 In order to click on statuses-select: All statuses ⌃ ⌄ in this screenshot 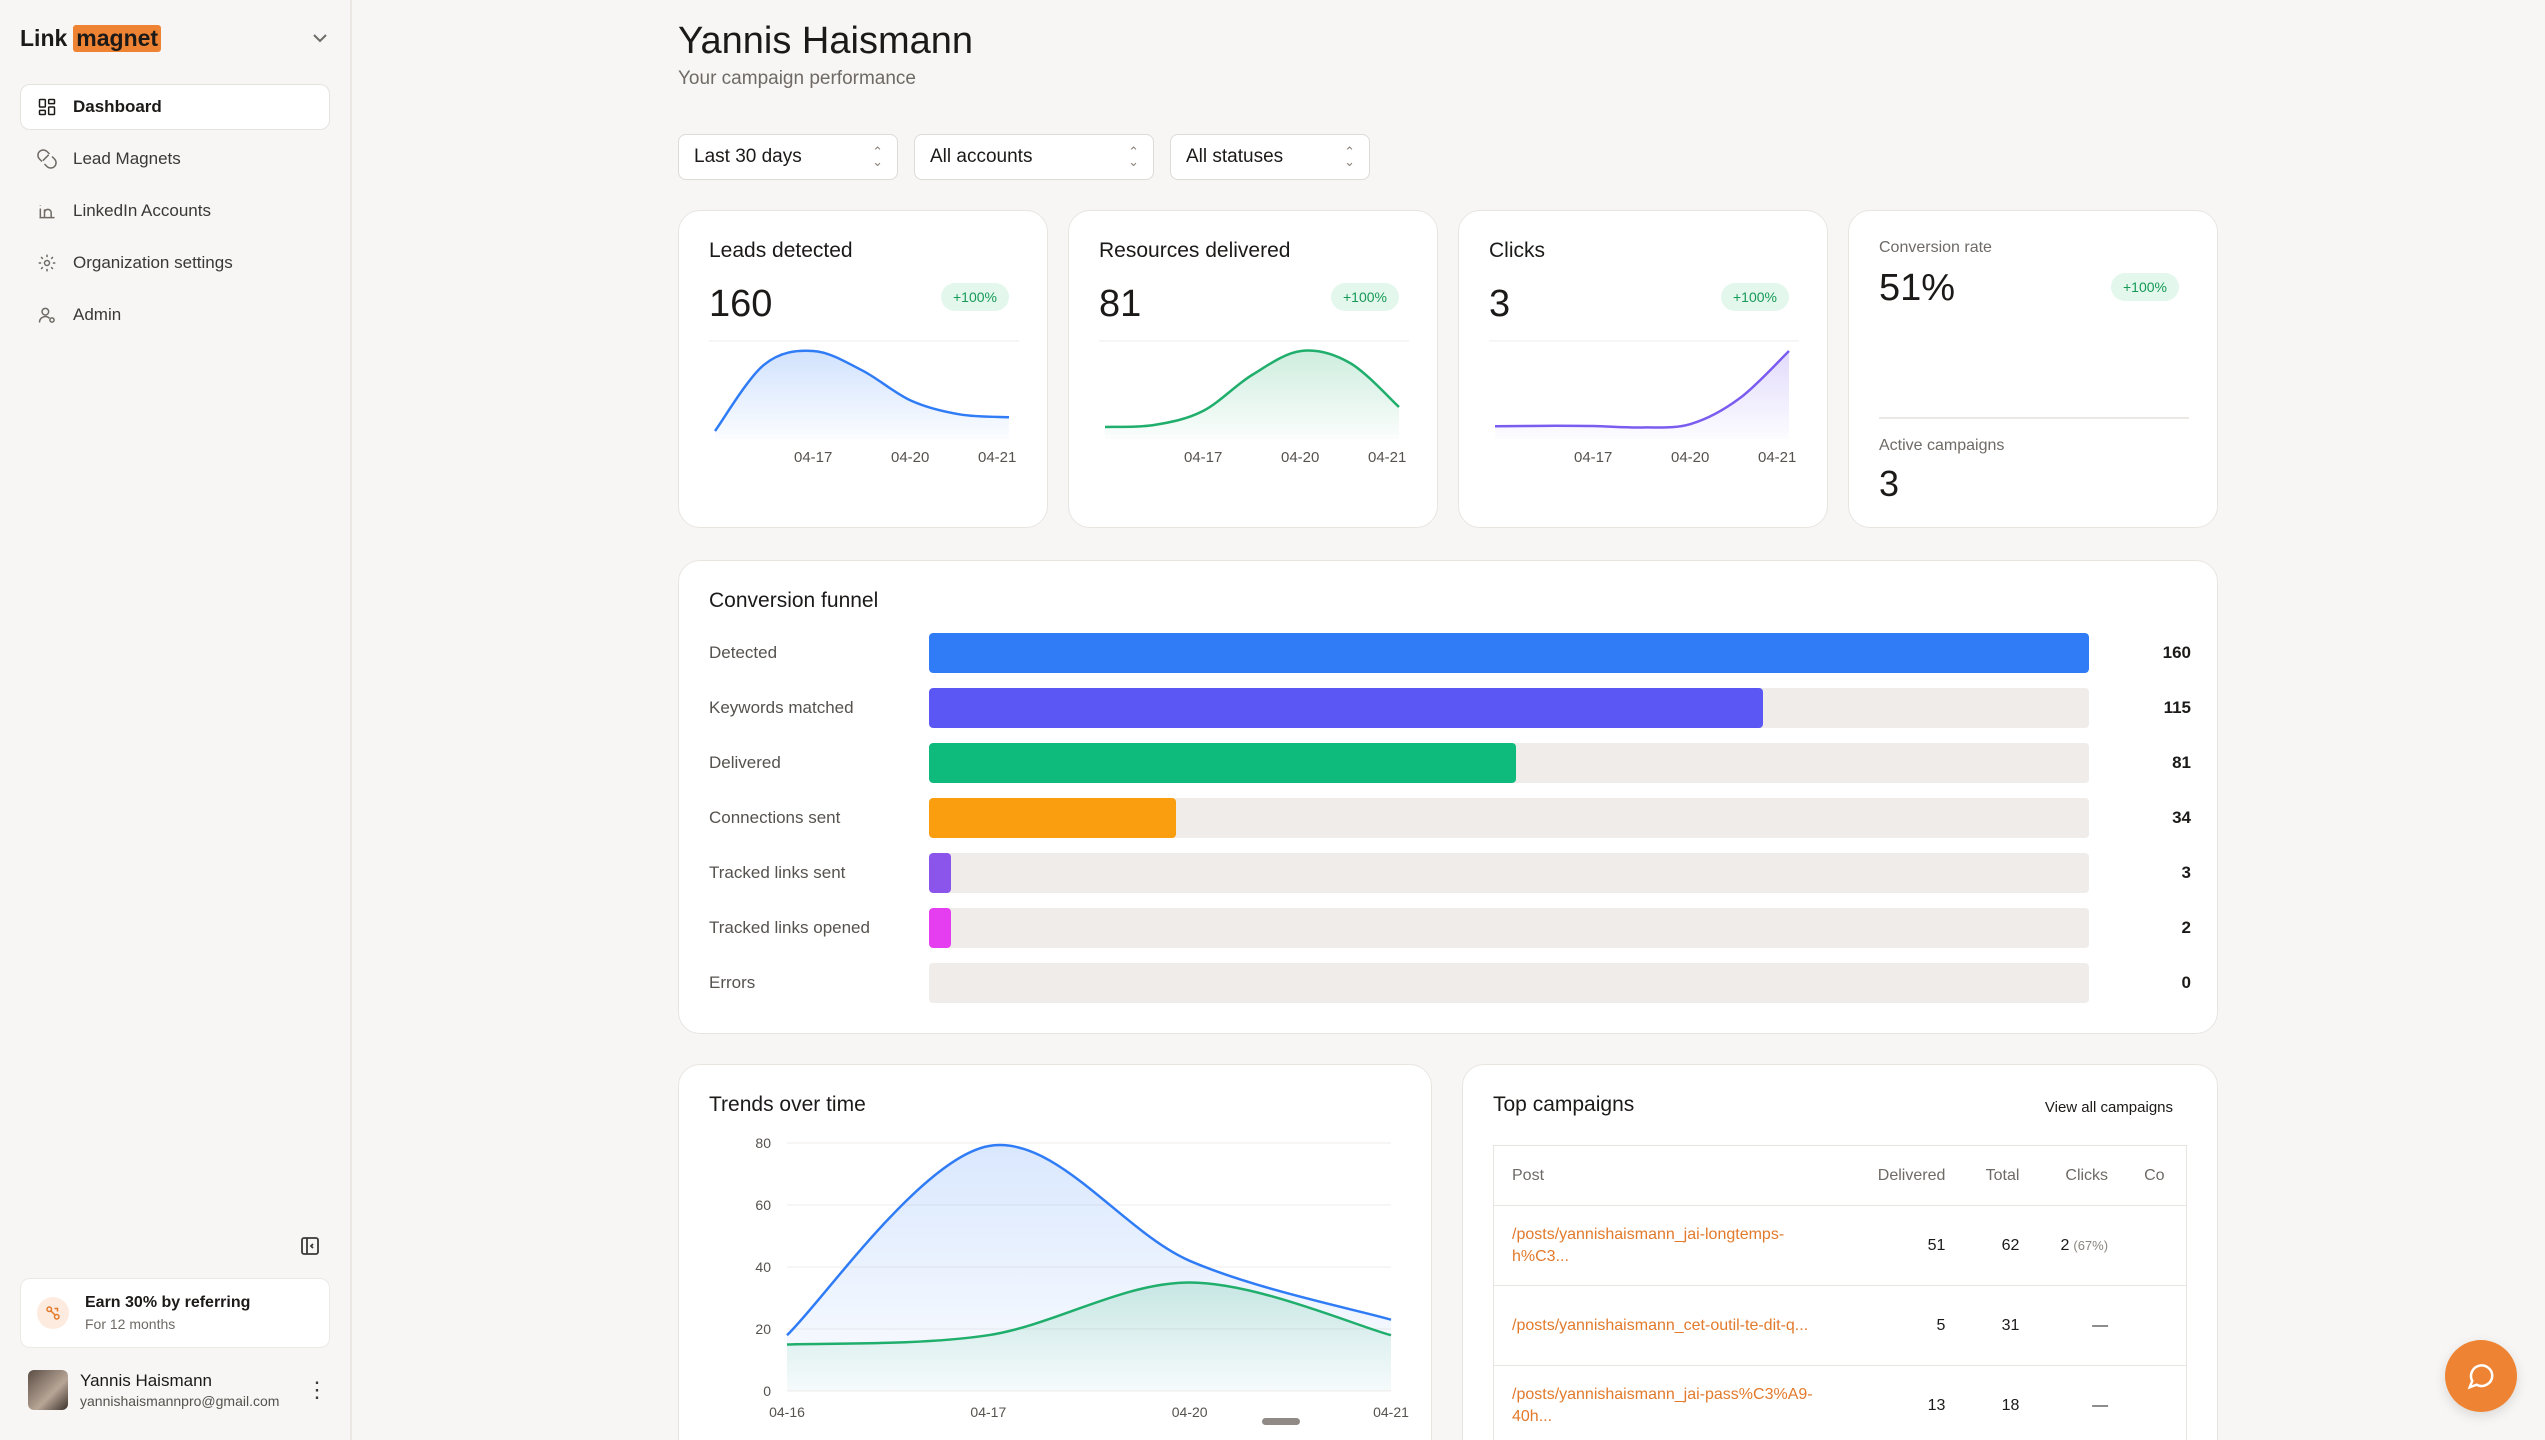, I will do `click(1270, 157)`.